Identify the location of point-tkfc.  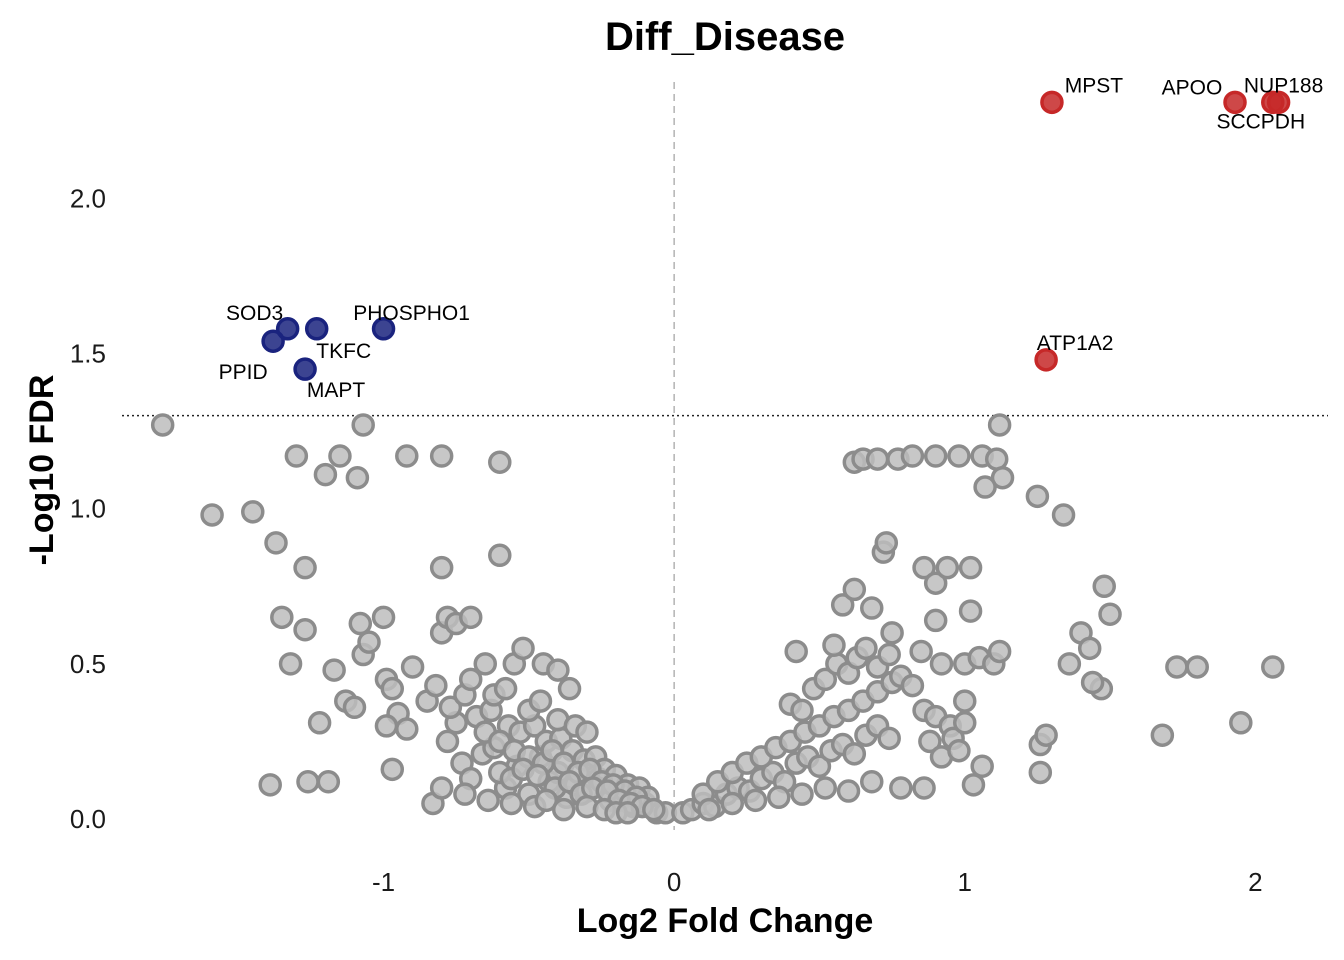
(316, 329).